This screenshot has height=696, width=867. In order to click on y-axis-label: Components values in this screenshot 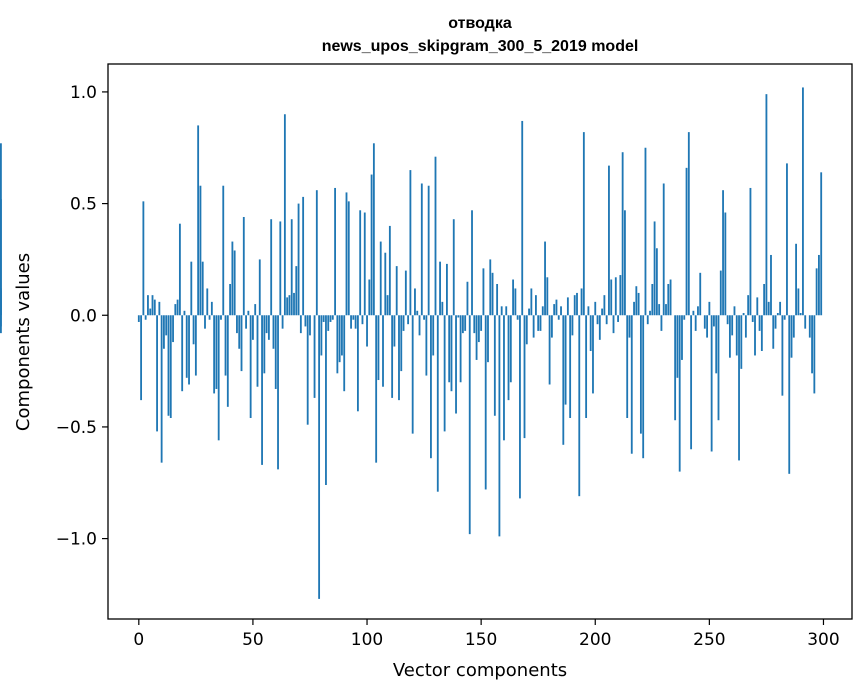, I will do `click(23, 342)`.